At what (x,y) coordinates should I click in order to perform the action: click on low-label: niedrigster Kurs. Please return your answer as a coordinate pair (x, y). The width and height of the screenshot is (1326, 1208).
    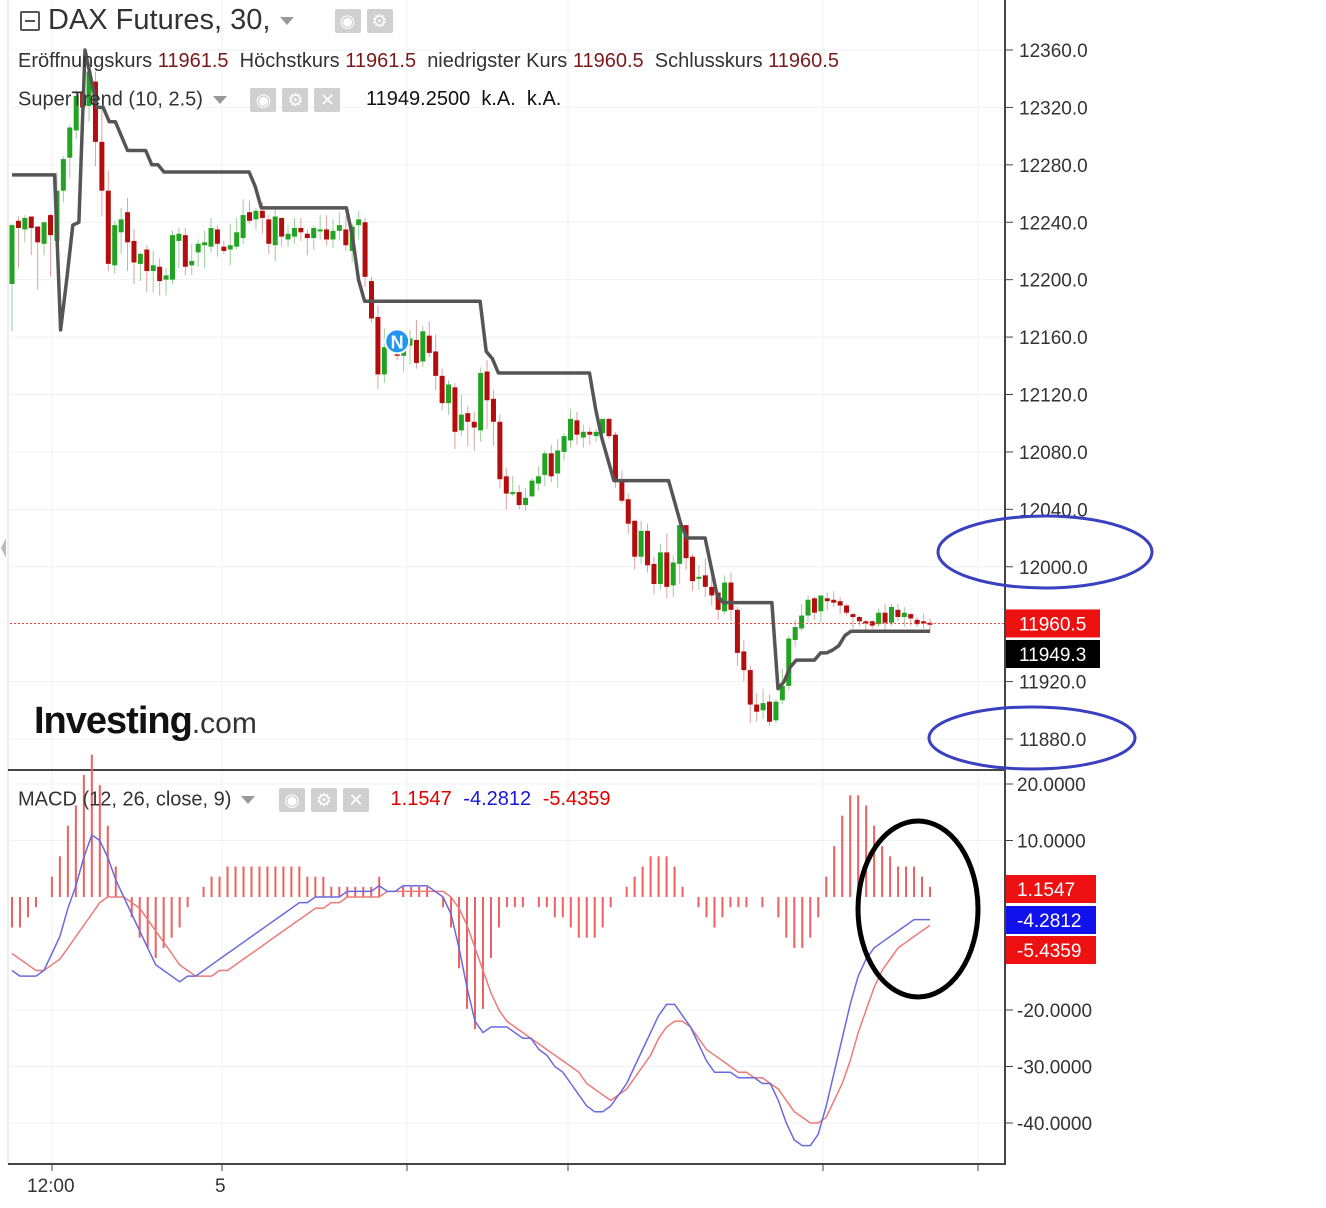
    Looking at the image, I should click on (497, 61).